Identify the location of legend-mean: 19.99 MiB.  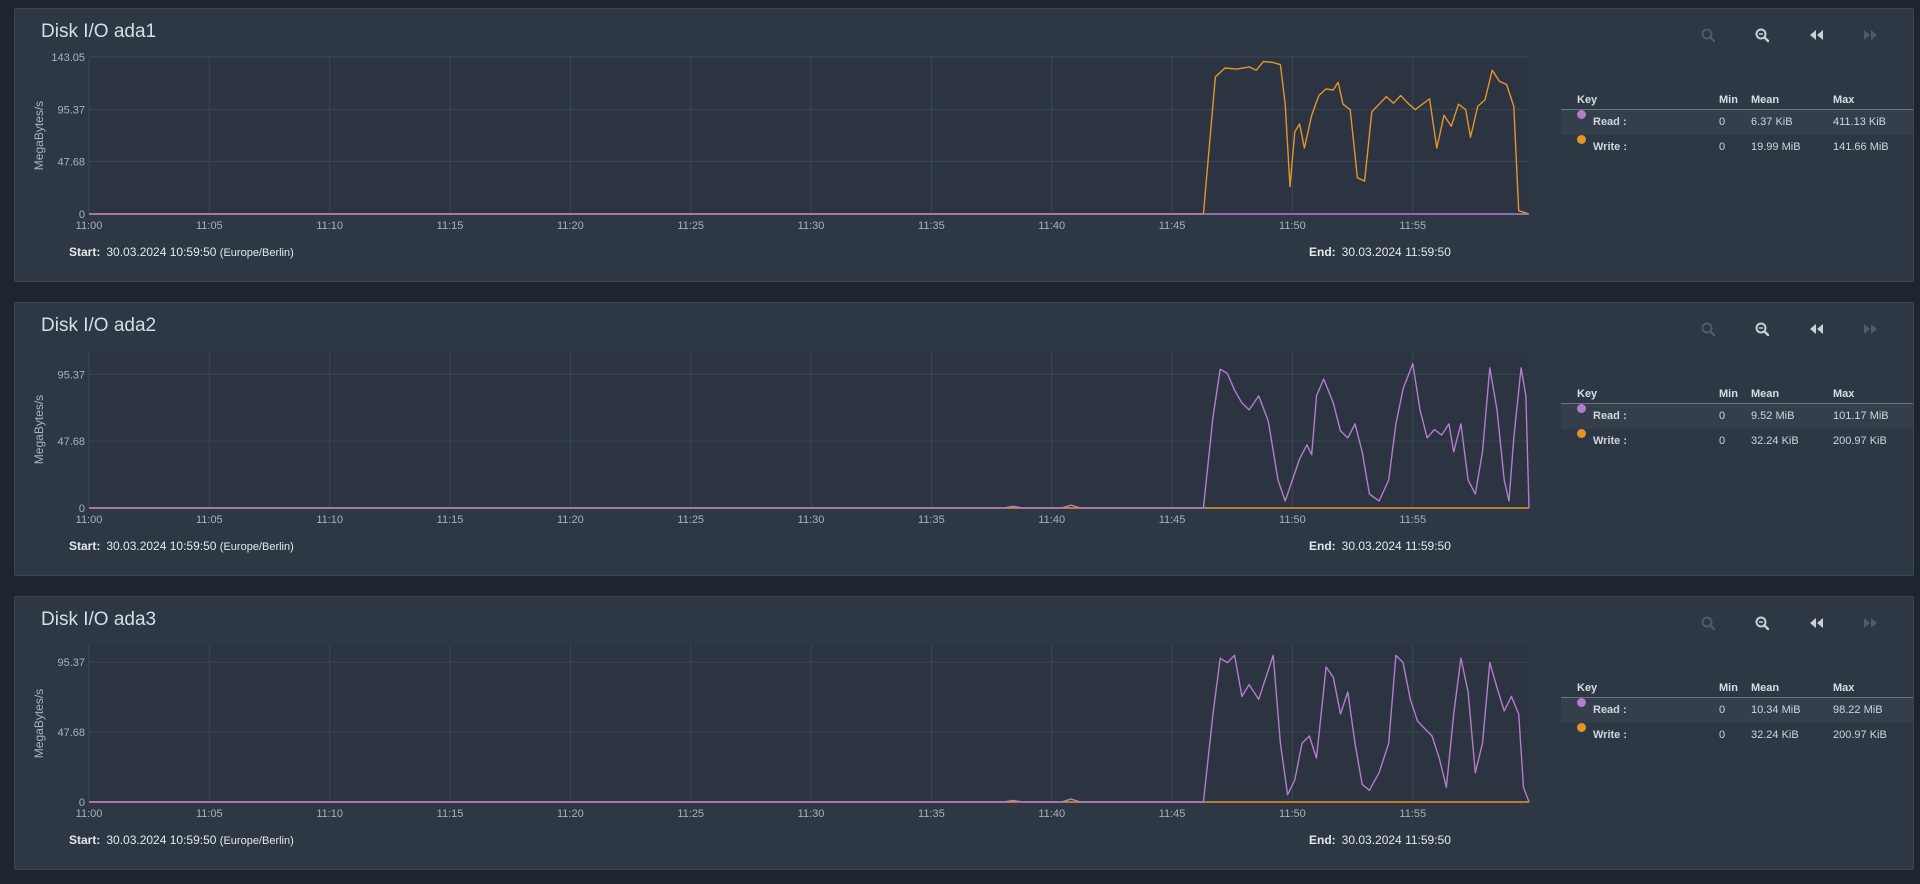
(1776, 147).